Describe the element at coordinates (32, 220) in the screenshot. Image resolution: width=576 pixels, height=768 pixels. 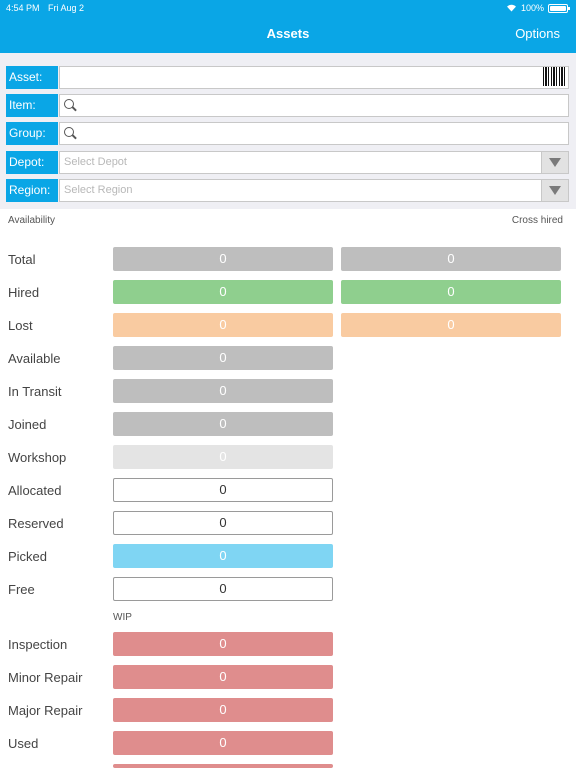
I see `availability-heading: Availability` at that location.